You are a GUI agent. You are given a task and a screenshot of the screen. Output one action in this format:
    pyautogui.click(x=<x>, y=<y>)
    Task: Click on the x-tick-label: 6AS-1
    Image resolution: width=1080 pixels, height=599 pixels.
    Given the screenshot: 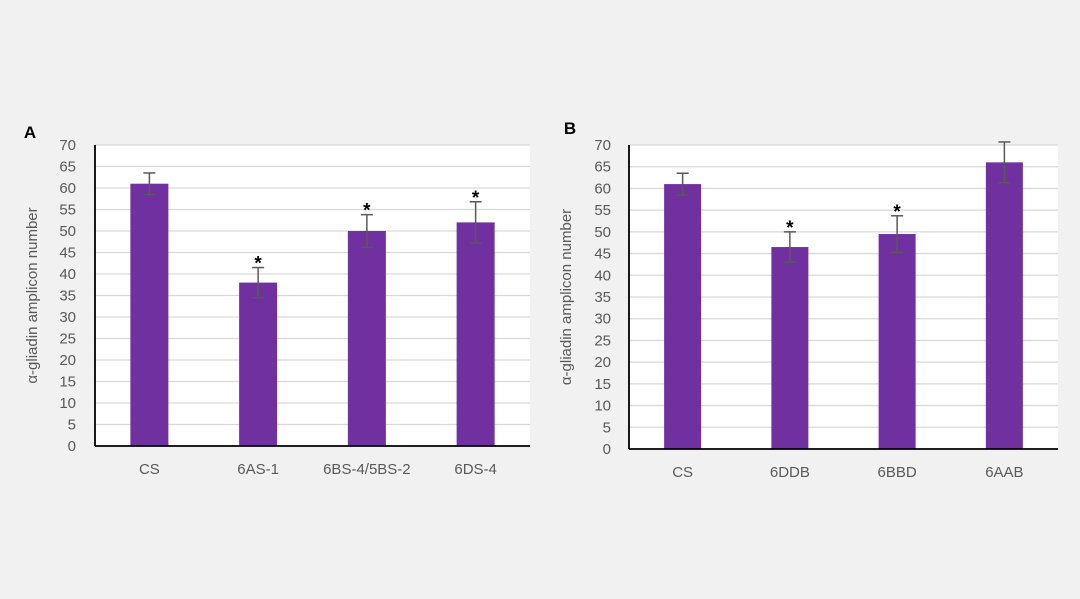 What is the action you would take?
    pyautogui.click(x=258, y=469)
    